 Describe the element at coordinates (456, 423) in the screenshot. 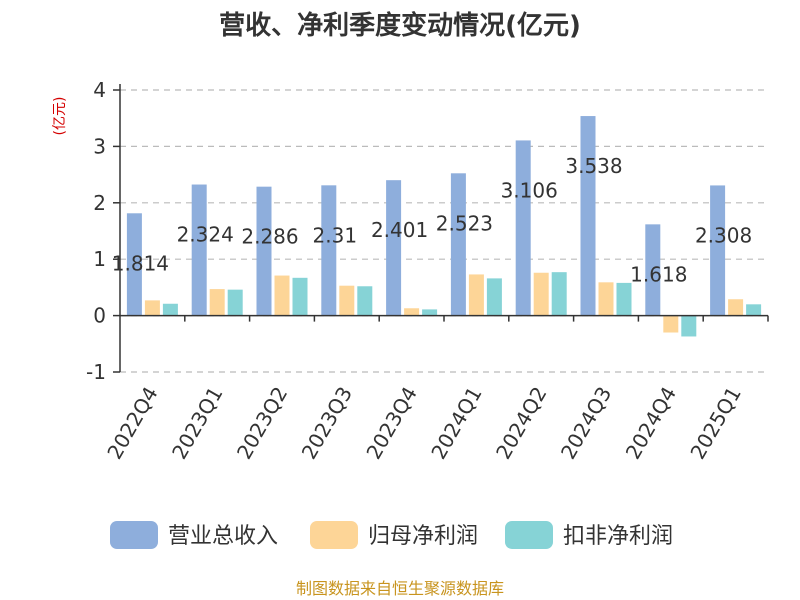

I see `x-tick-label: 2024Q1` at that location.